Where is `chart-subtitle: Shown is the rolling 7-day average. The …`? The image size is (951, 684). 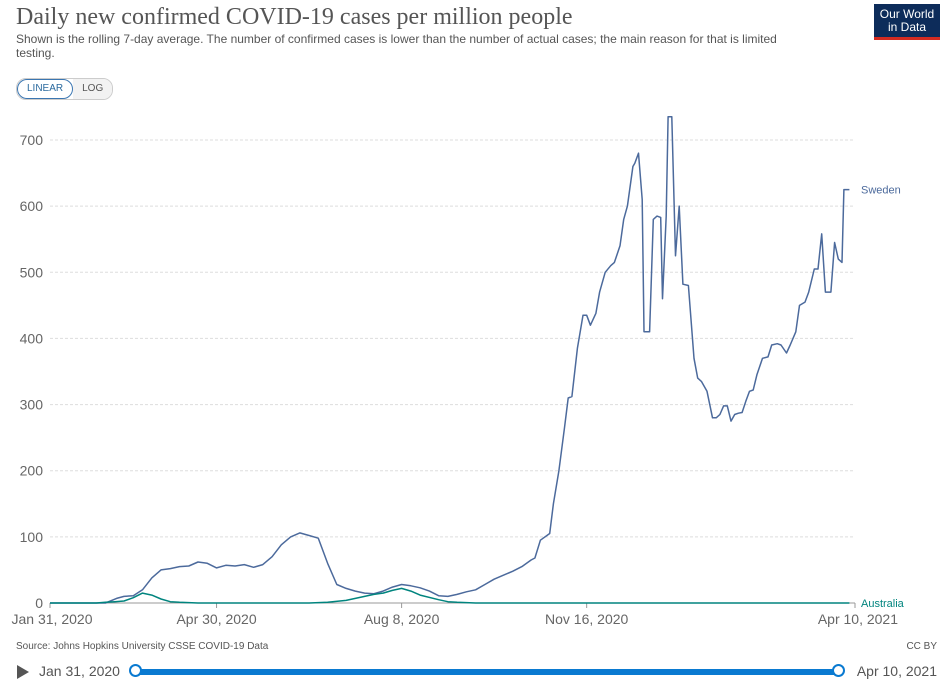
chart-subtitle: Shown is the rolling 7-day average. The … is located at coordinates (396, 46).